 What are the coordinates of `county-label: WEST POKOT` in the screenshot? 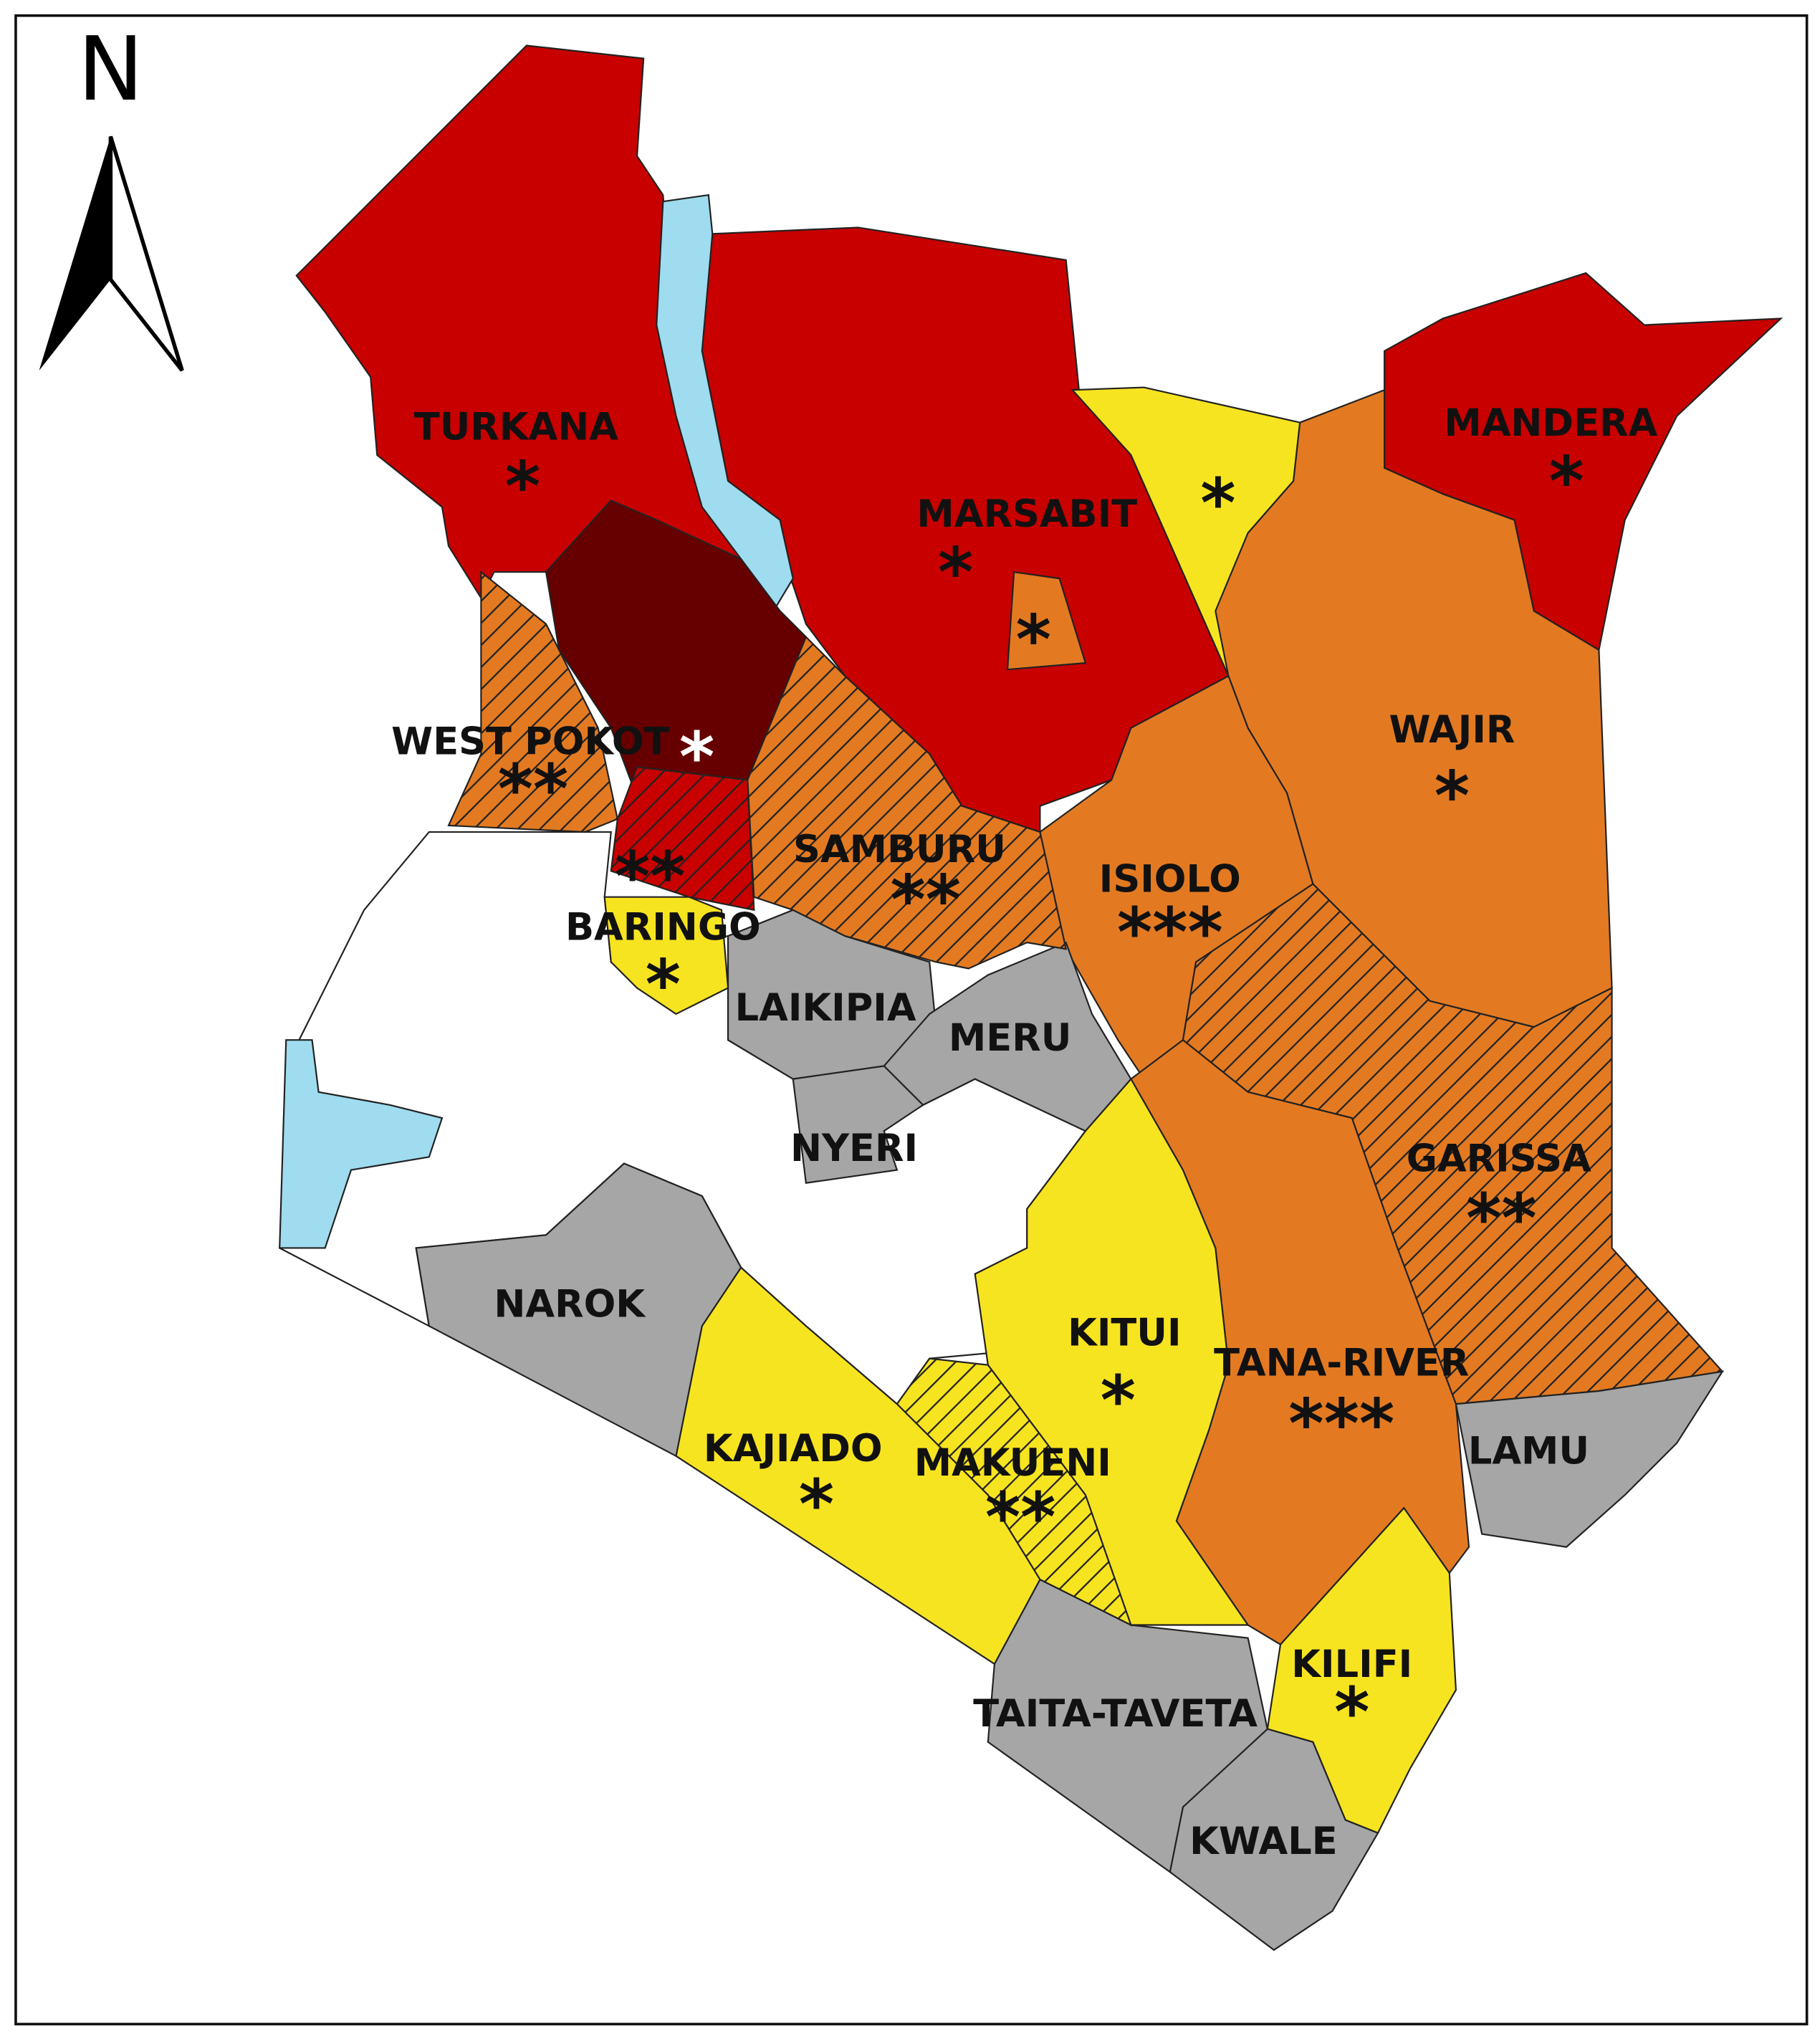 It's located at (530, 742).